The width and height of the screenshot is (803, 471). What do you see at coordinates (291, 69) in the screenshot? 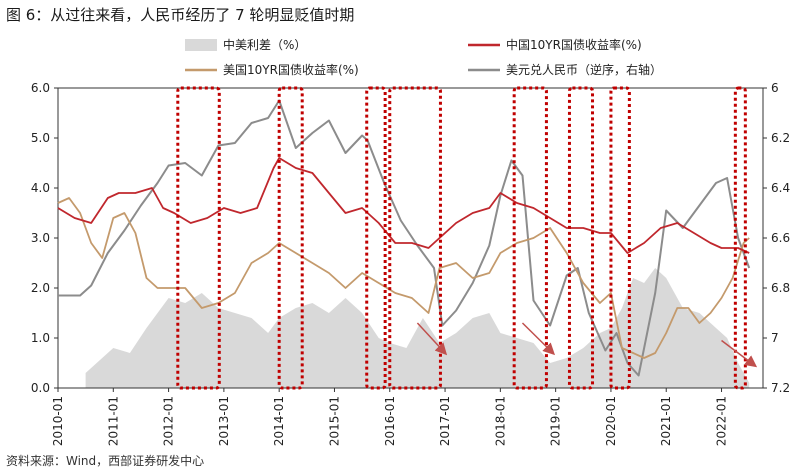
I see `legend-label-2: 美国10YR国债收益率(%)` at bounding box center [291, 69].